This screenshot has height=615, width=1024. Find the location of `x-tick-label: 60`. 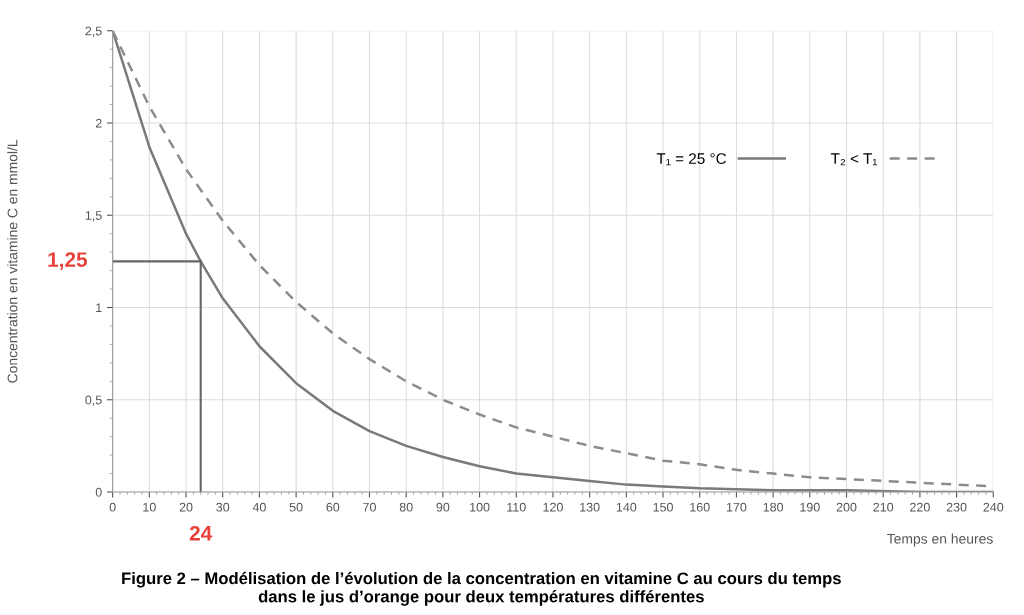

x-tick-label: 60 is located at coordinates (333, 507).